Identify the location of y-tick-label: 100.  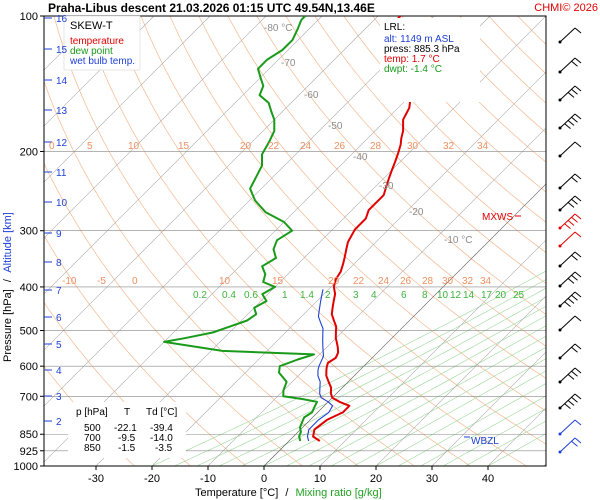
(29, 17).